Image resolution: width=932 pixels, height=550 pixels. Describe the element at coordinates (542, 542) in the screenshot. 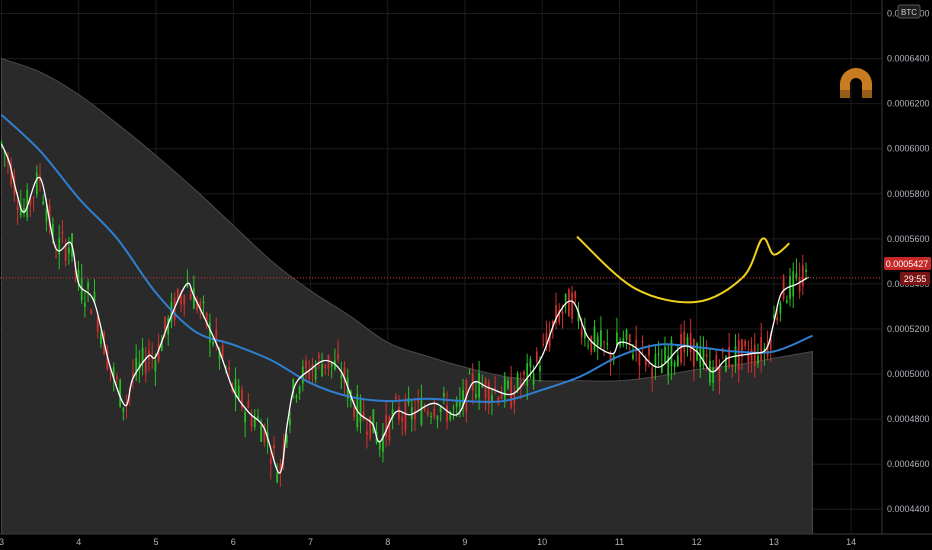

I see `x-tick-label: 10` at that location.